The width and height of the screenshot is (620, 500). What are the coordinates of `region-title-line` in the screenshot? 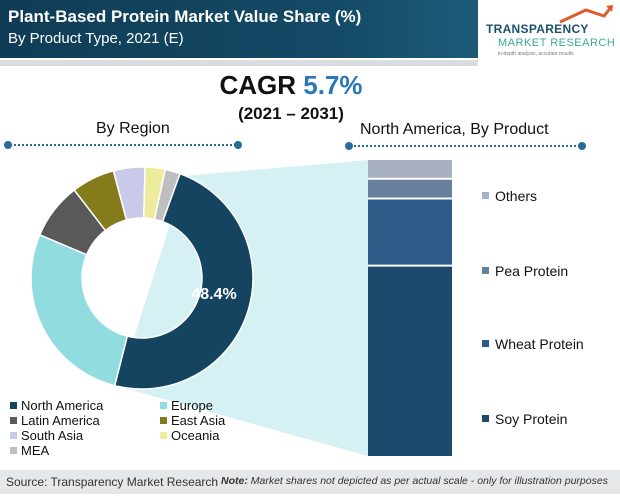 It's located at (123, 145).